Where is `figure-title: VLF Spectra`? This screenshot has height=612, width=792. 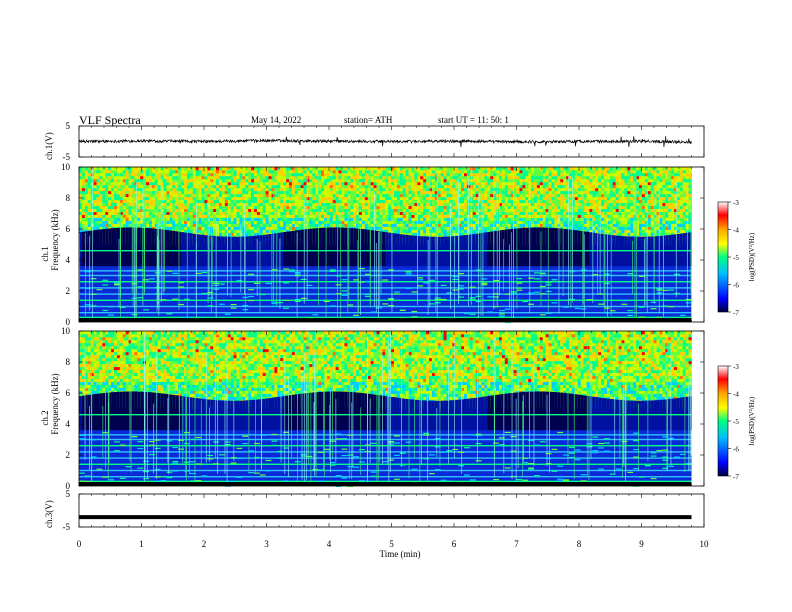 figure-title: VLF Spectra is located at coordinates (110, 120).